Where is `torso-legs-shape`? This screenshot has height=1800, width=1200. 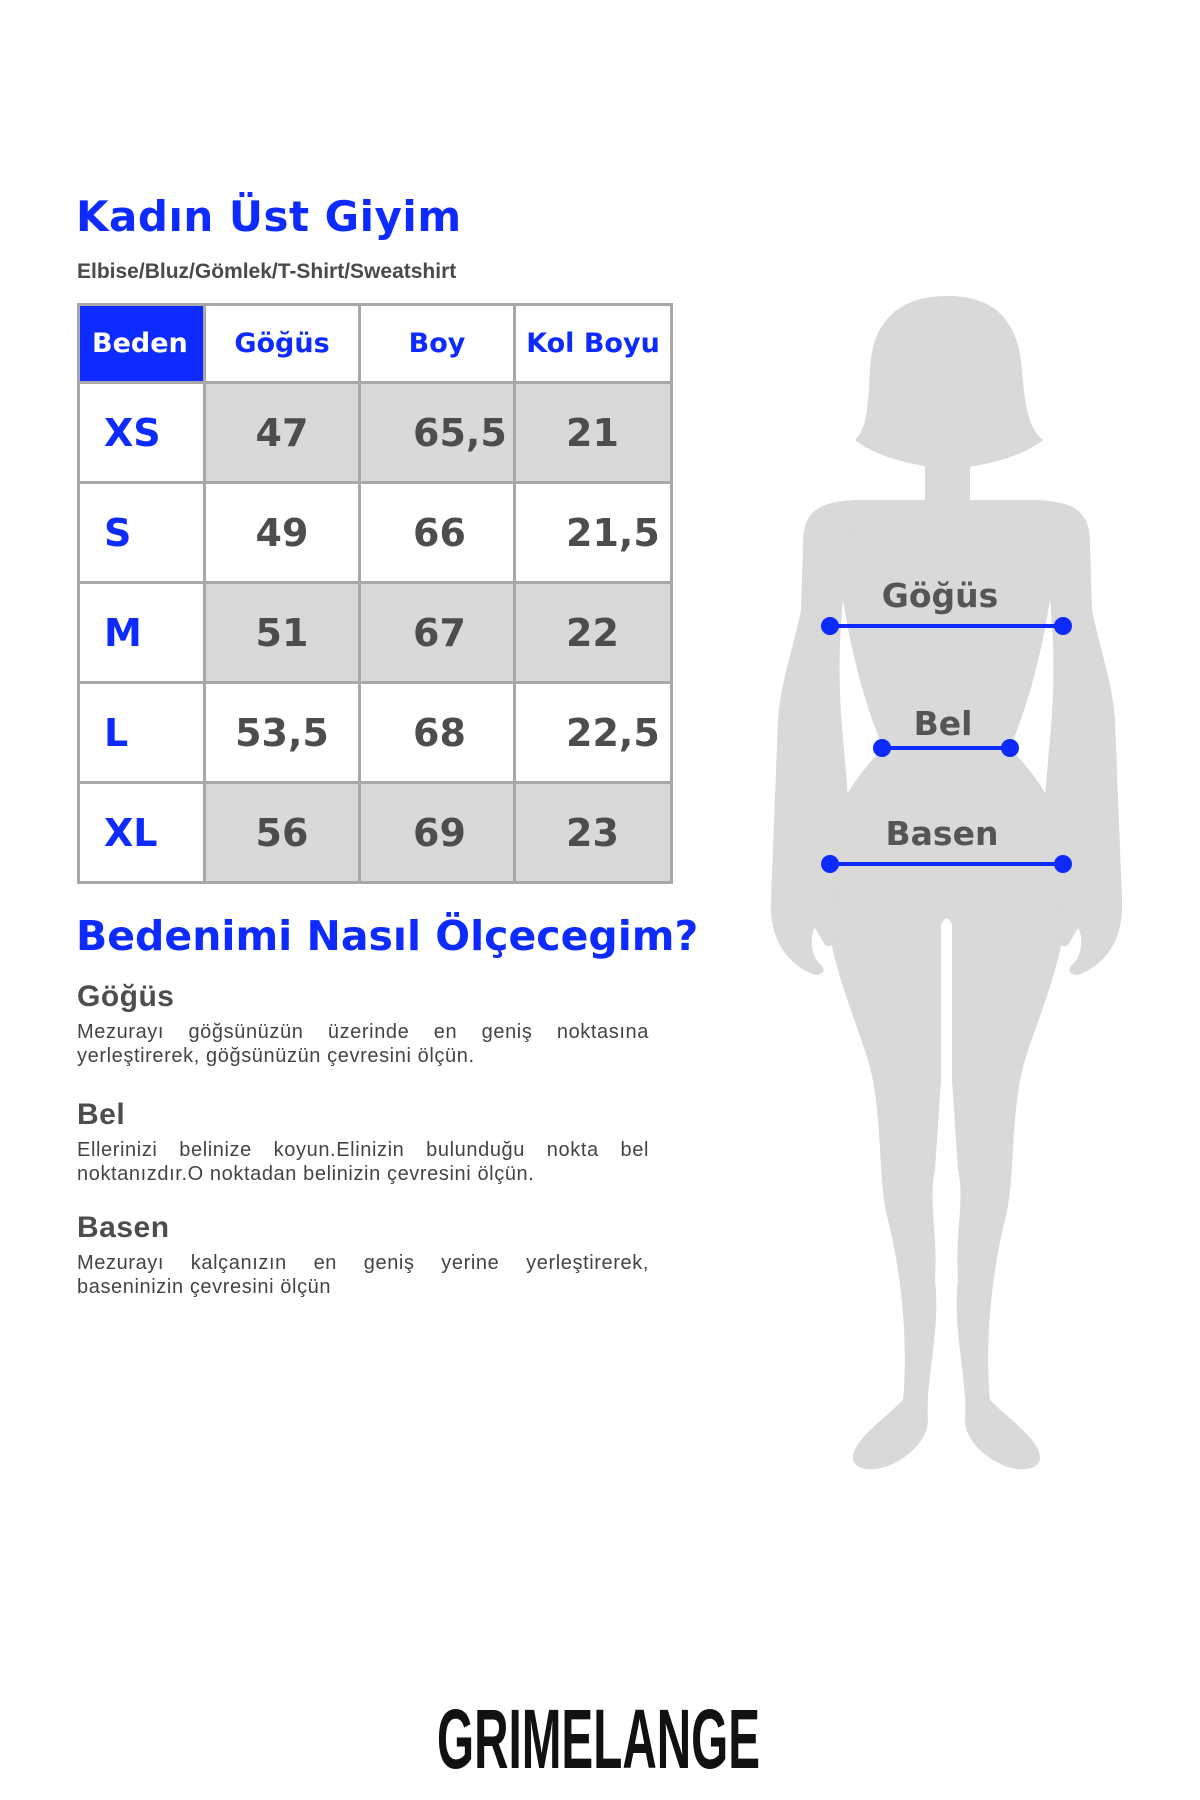
torso-legs-shape is located at coordinates (946, 985).